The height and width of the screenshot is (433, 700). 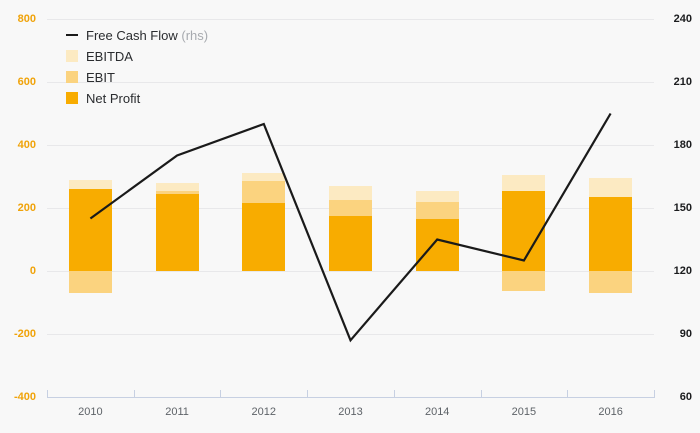 What do you see at coordinates (100, 77) in the screenshot?
I see `legend-label: EBIT` at bounding box center [100, 77].